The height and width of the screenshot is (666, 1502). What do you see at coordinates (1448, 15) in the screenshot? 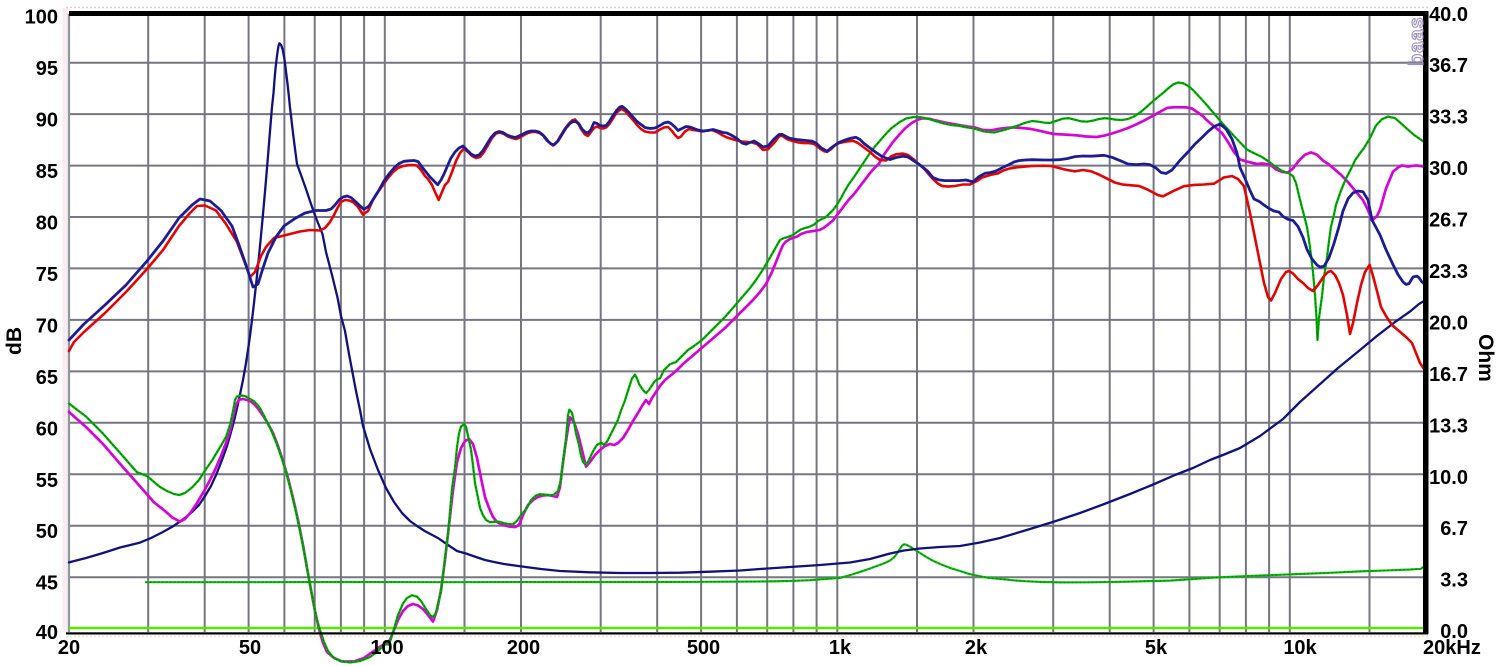
I see `svg-text: 40.0` at bounding box center [1448, 15].